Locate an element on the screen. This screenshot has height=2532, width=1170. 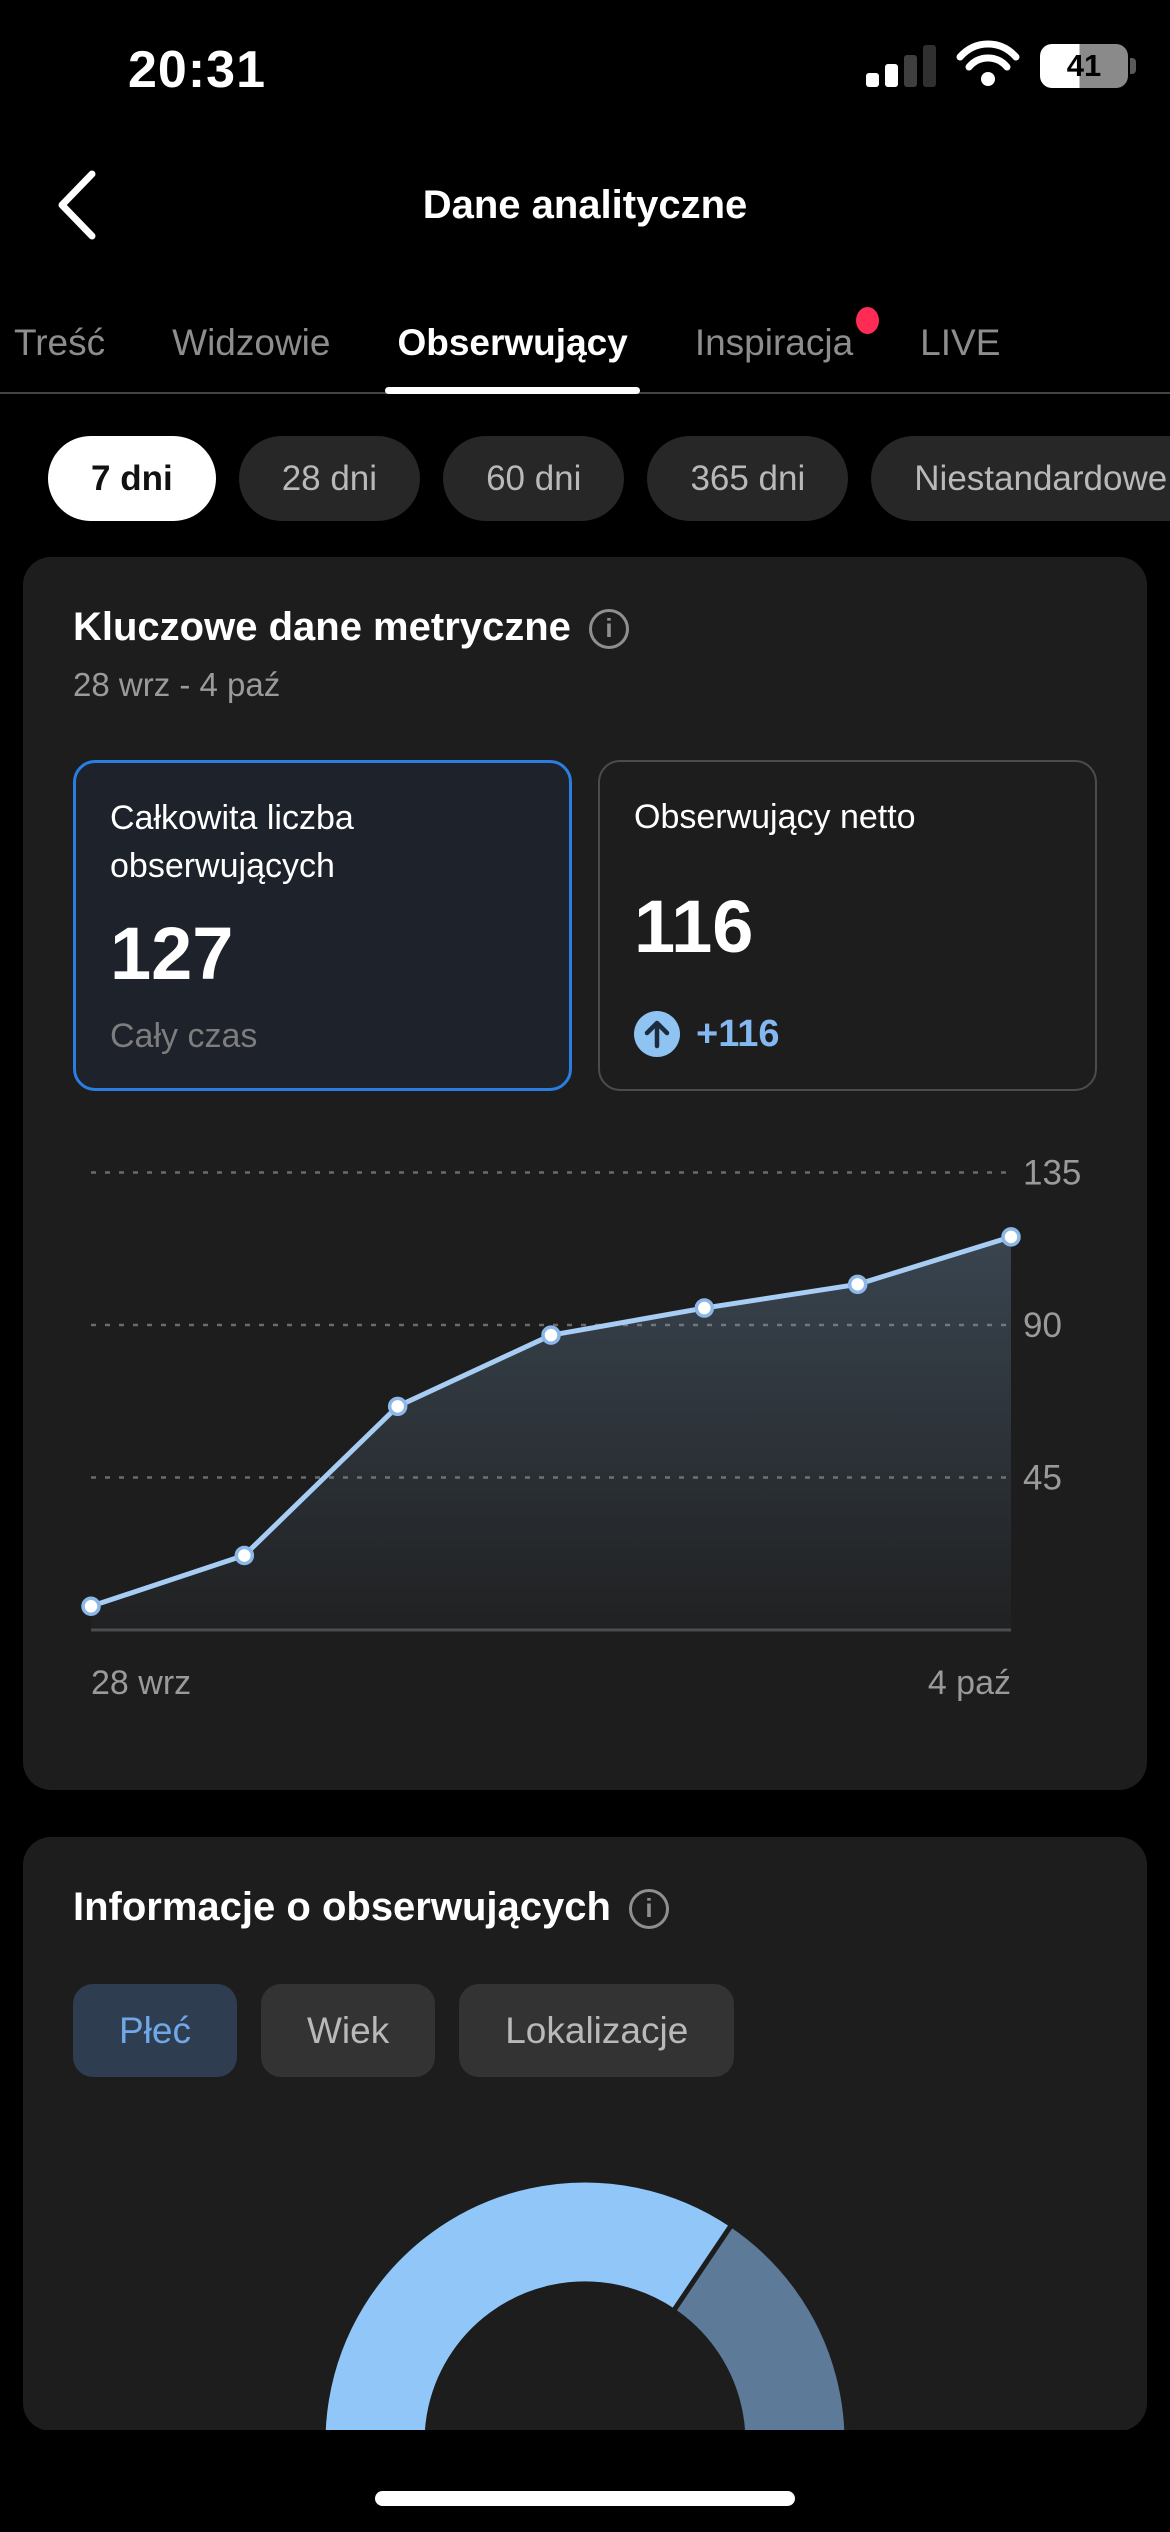
period-pill-365dni: 365 dni is located at coordinates (748, 478).